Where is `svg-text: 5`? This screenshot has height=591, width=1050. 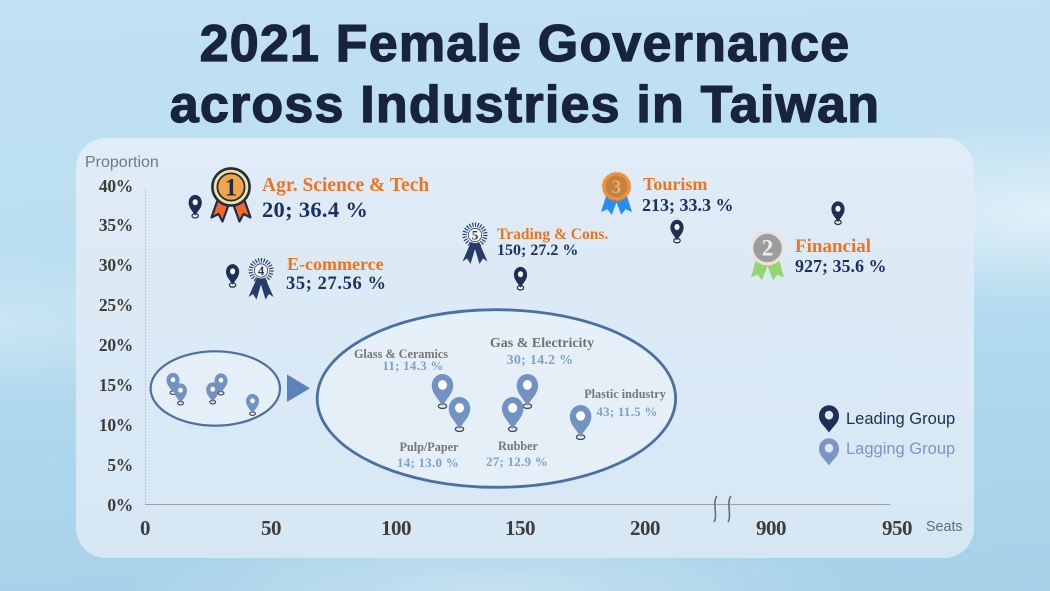
svg-text: 5 is located at coordinates (475, 235).